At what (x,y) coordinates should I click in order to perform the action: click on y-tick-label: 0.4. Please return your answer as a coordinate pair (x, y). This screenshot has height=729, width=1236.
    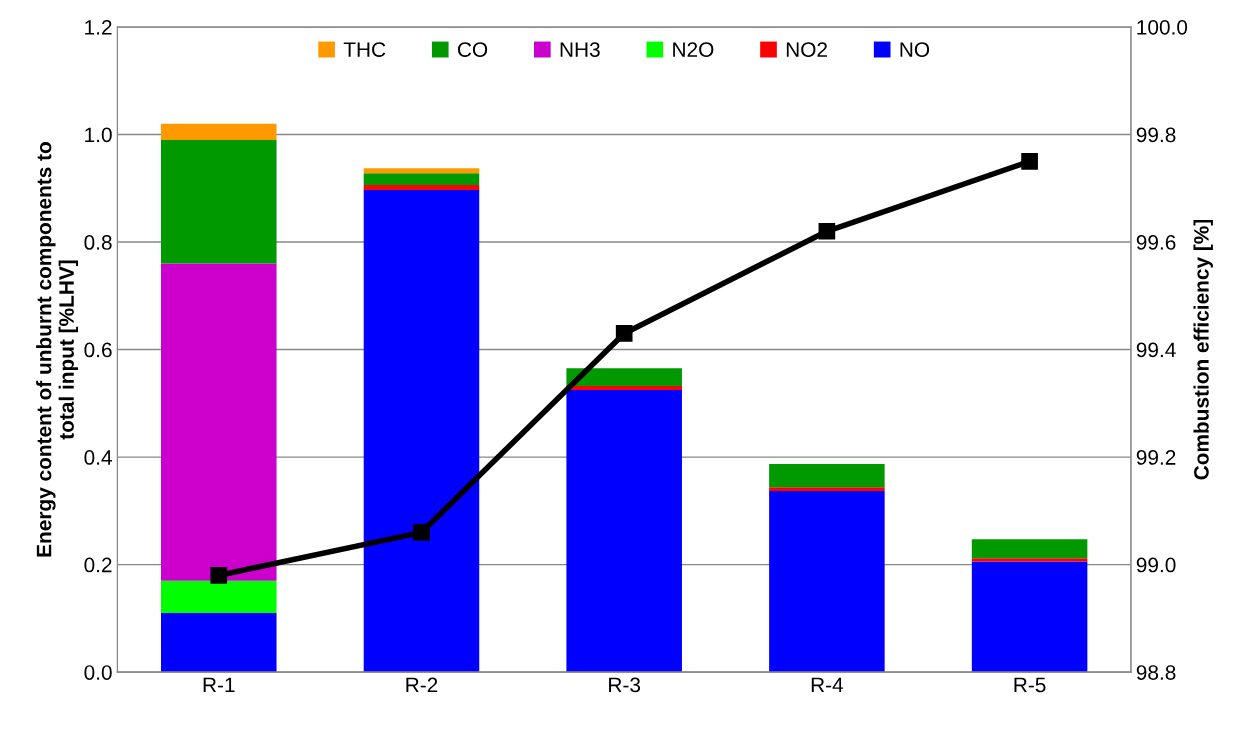
    Looking at the image, I should click on (98, 457).